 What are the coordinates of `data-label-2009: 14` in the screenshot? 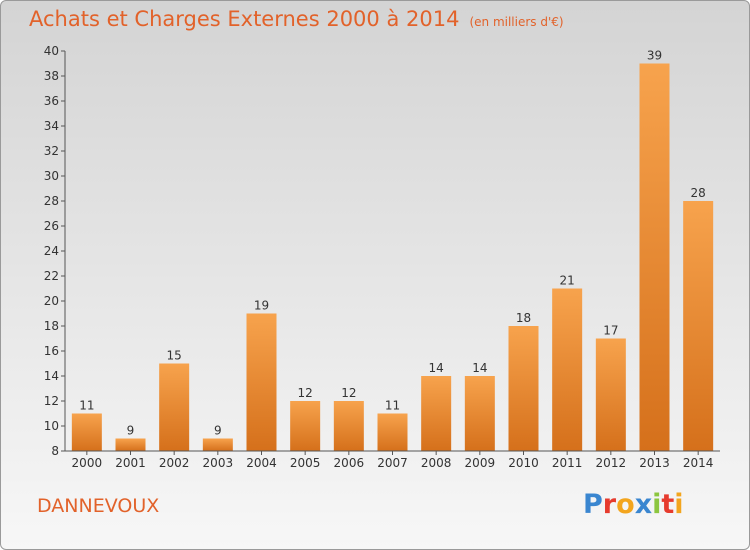 It's located at (479, 368).